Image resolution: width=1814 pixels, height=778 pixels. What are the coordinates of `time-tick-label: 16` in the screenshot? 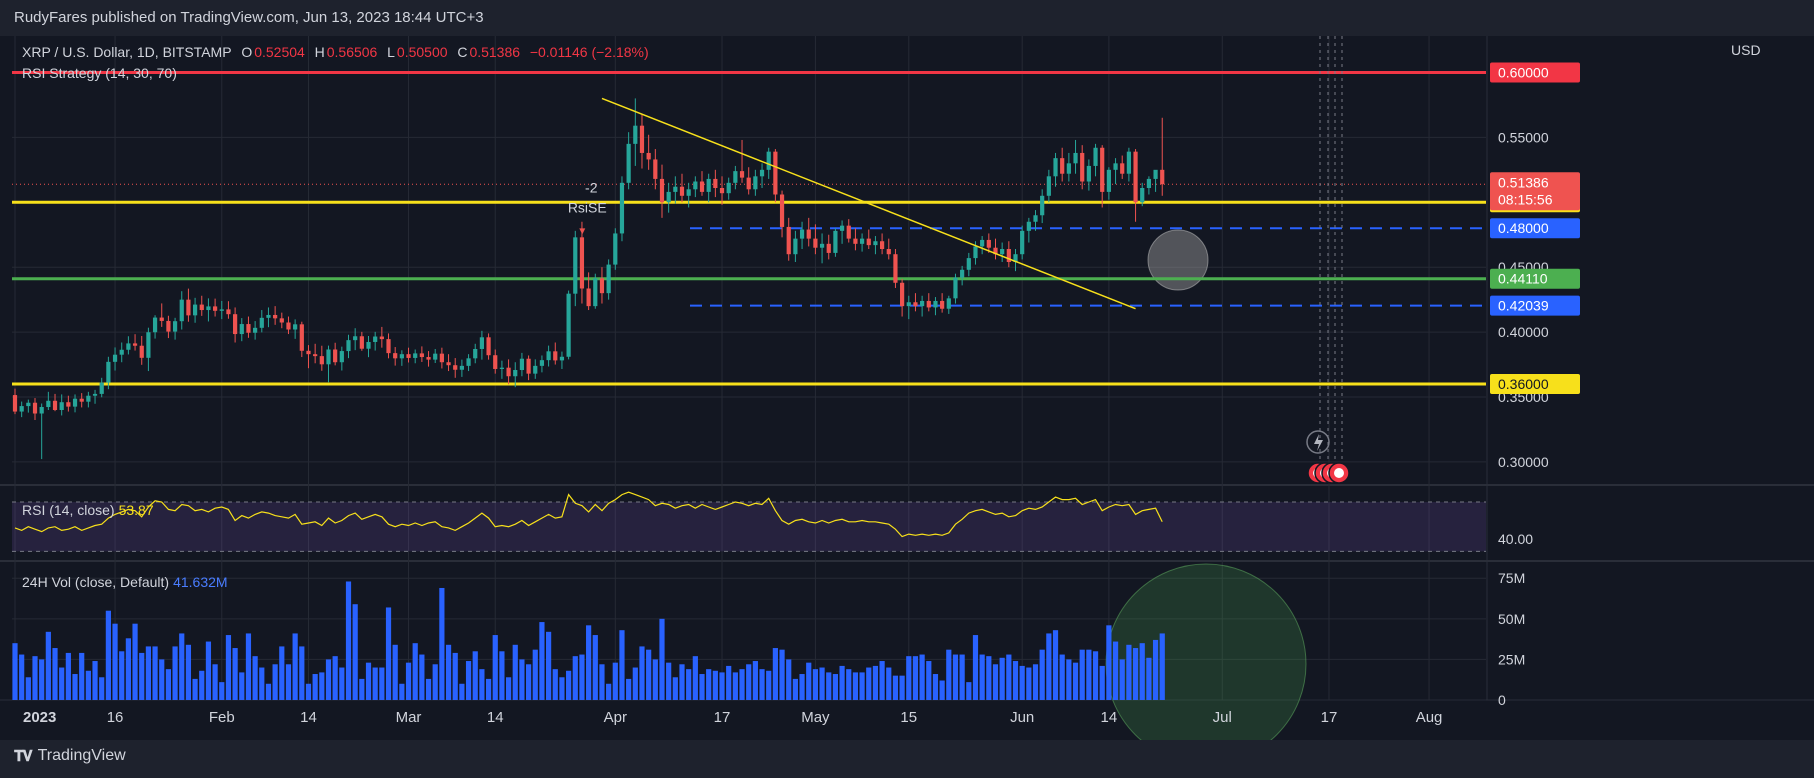 It's located at (115, 717).